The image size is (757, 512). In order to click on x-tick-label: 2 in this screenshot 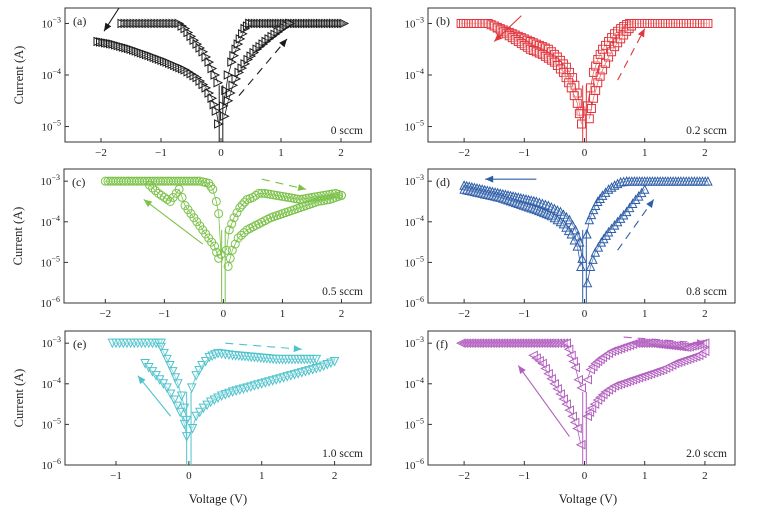, I will do `click(705, 153)`.